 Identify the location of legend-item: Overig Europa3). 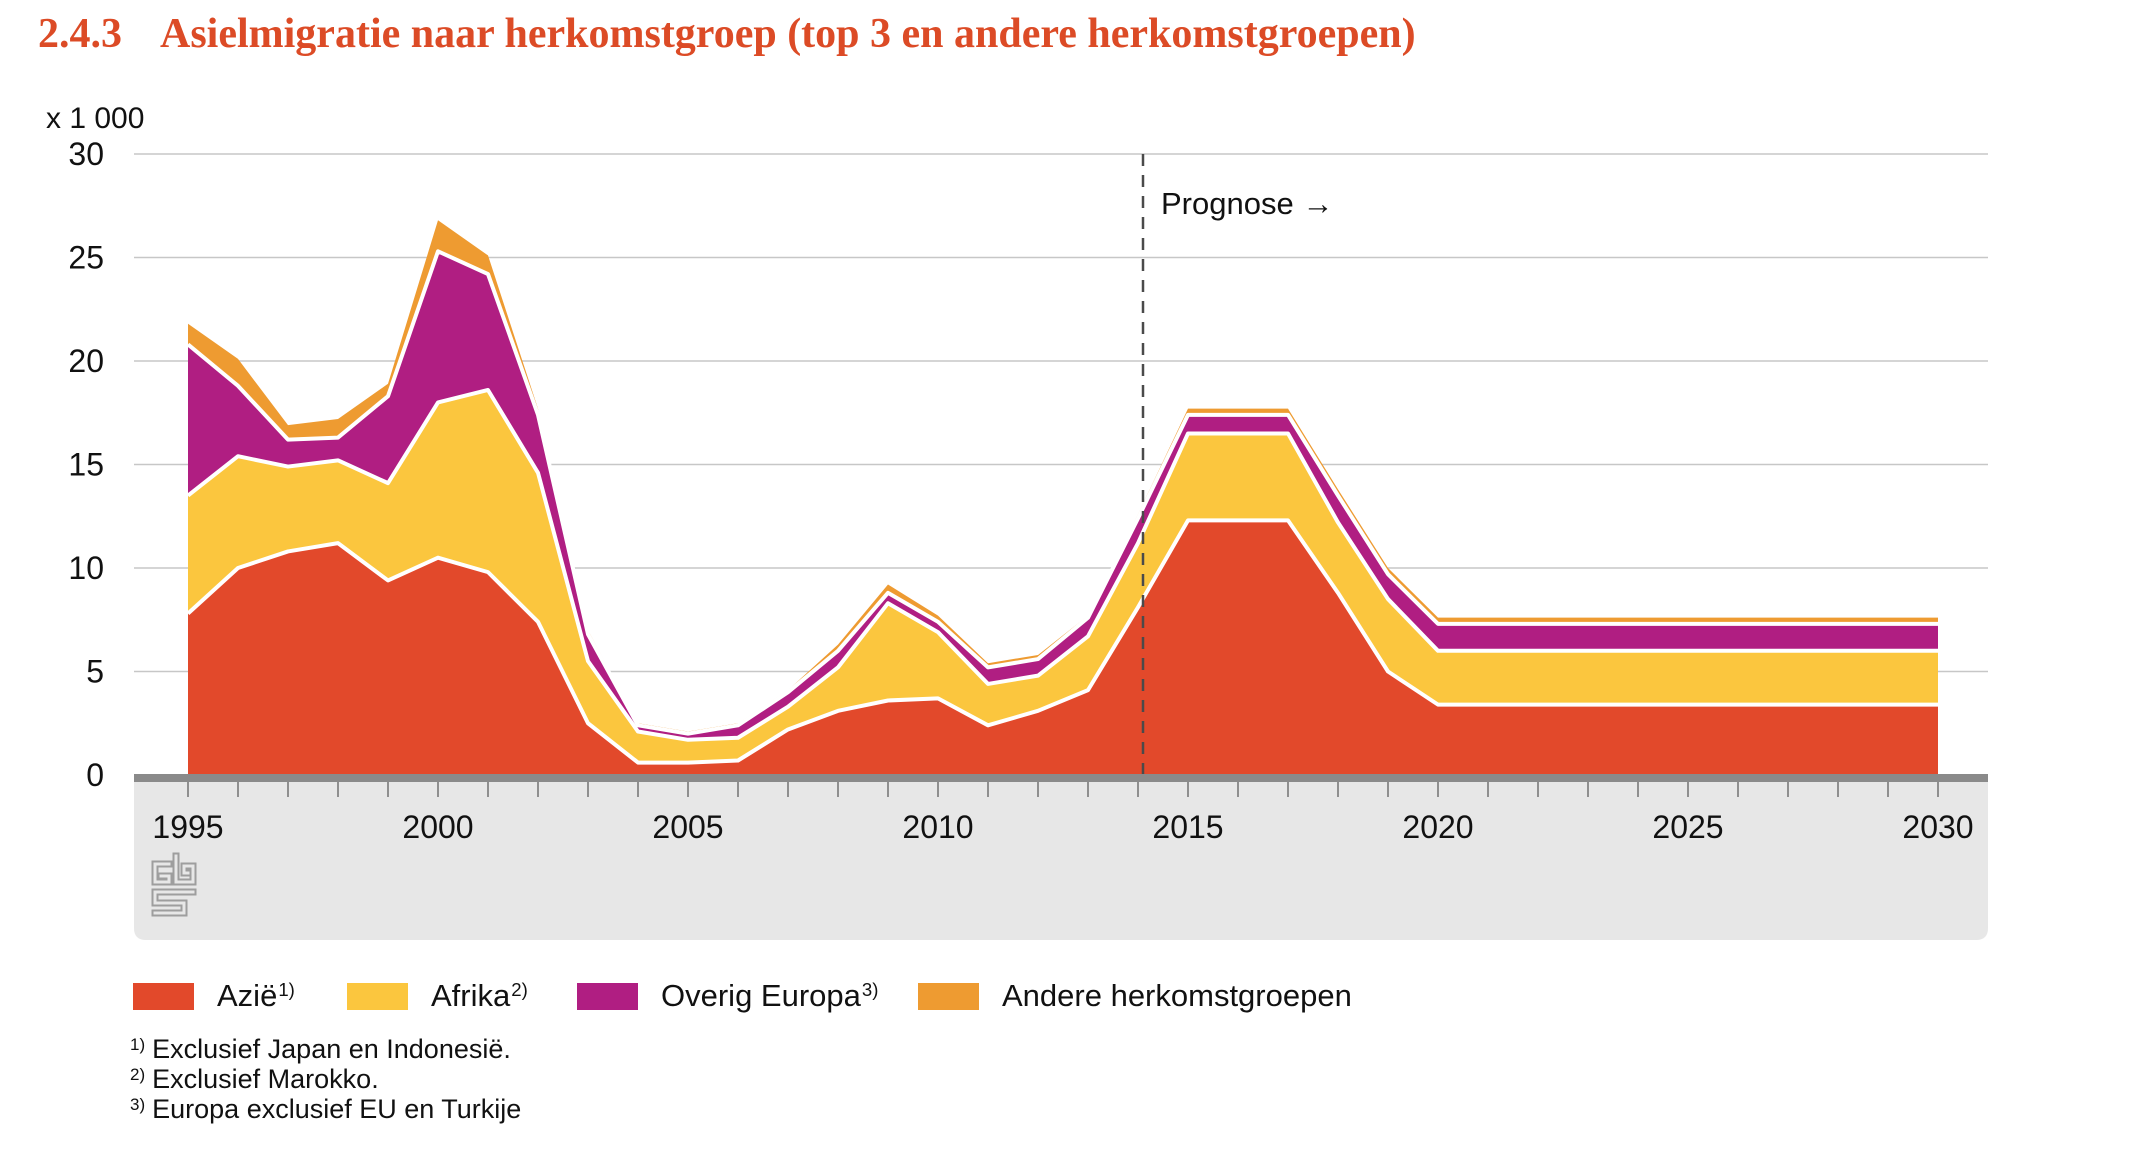
(728, 995).